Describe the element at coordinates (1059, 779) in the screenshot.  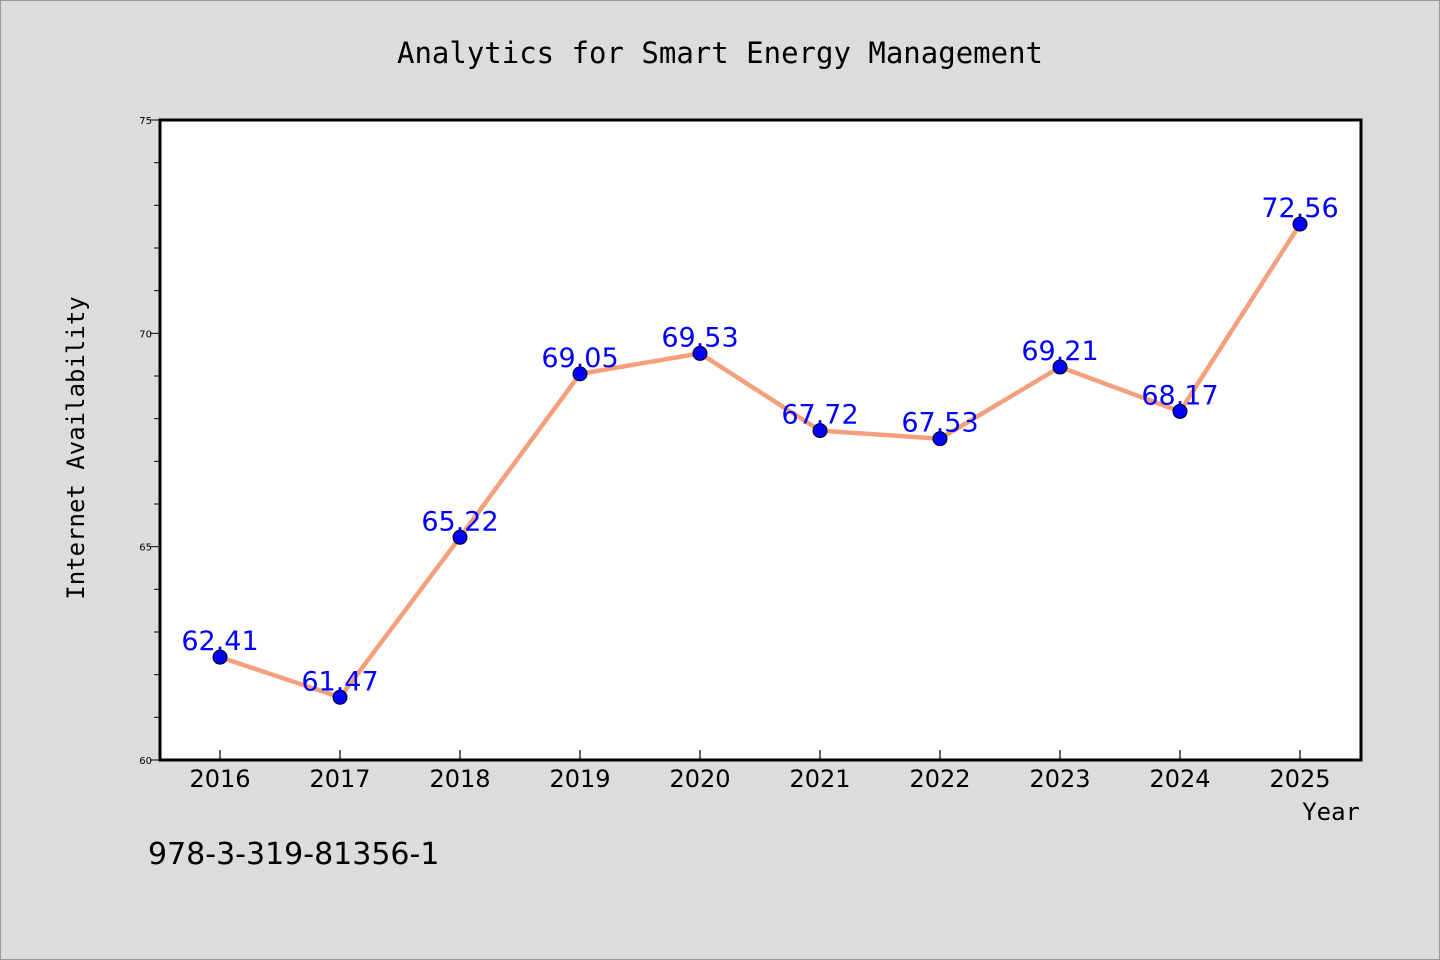
I see `x-tick-label: 2023` at that location.